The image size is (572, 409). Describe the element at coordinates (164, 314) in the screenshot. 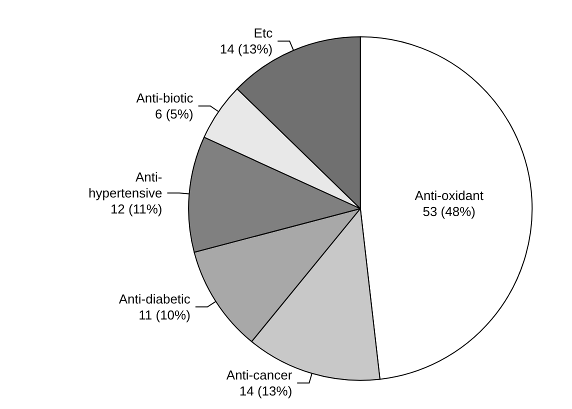

I see `data-label: 11 (10%)` at that location.